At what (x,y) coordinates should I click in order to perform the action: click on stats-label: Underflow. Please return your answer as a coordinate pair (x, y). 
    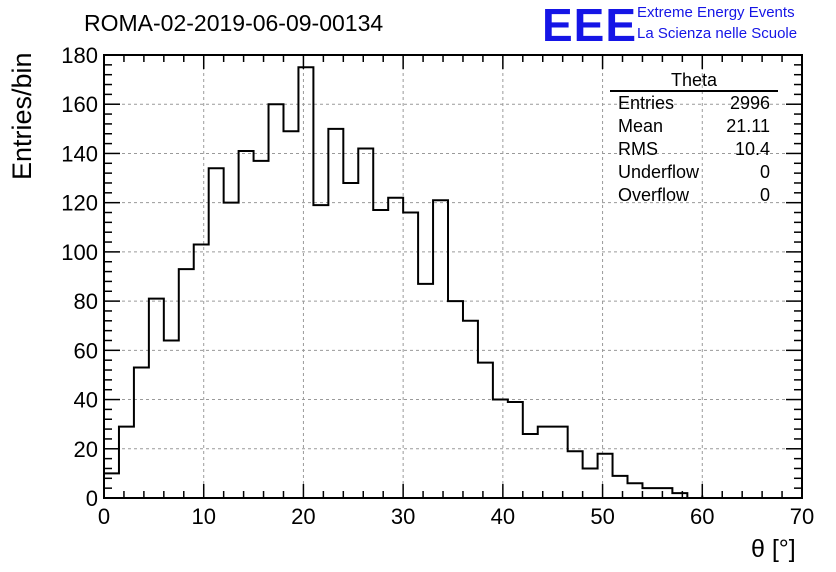
    Looking at the image, I should click on (659, 172).